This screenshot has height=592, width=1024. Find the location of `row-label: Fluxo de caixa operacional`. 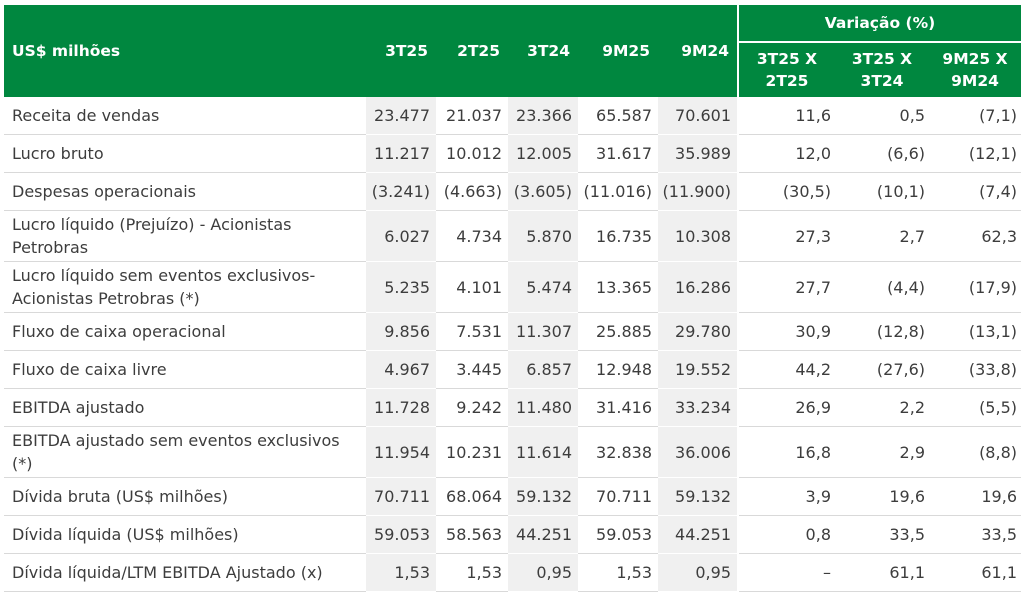

row-label: Fluxo de caixa operacional is located at coordinates (185, 331).